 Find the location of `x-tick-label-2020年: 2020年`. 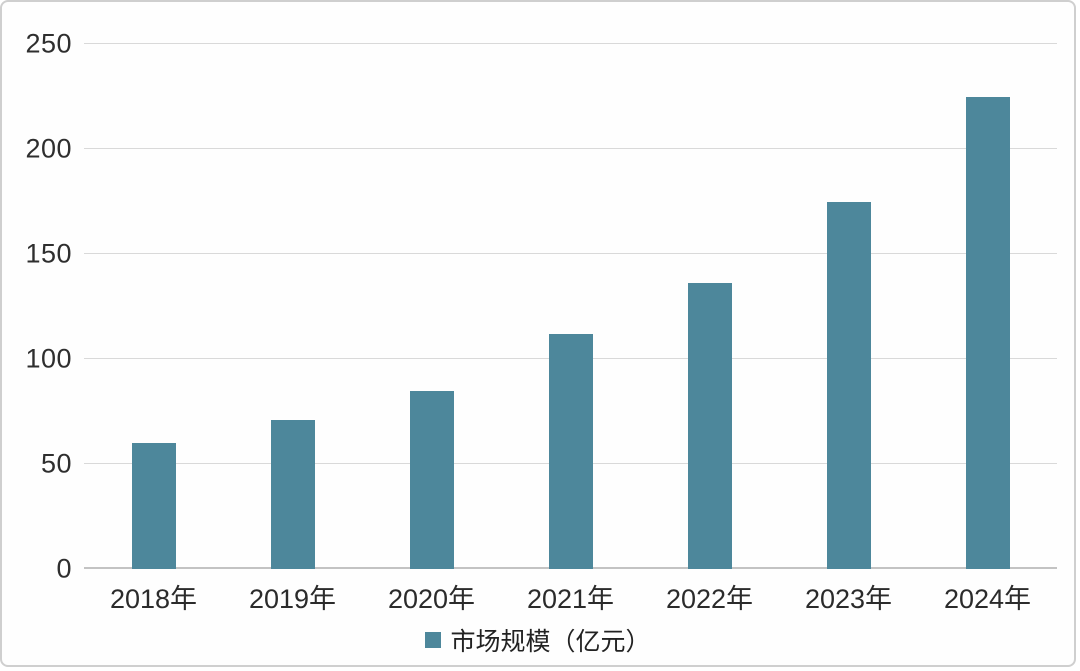

x-tick-label-2020年: 2020年 is located at coordinates (431, 599).